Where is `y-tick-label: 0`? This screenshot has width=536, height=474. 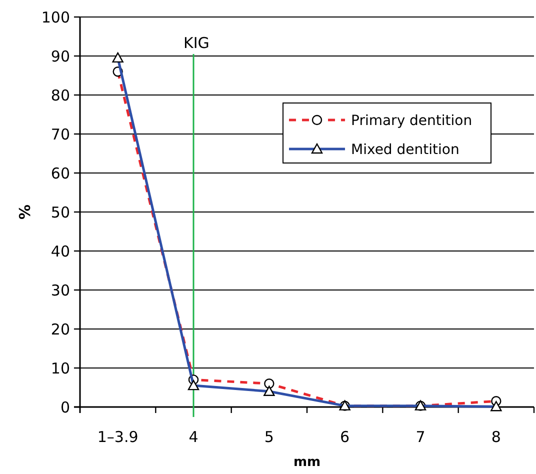 y-tick-label: 0 is located at coordinates (65, 407).